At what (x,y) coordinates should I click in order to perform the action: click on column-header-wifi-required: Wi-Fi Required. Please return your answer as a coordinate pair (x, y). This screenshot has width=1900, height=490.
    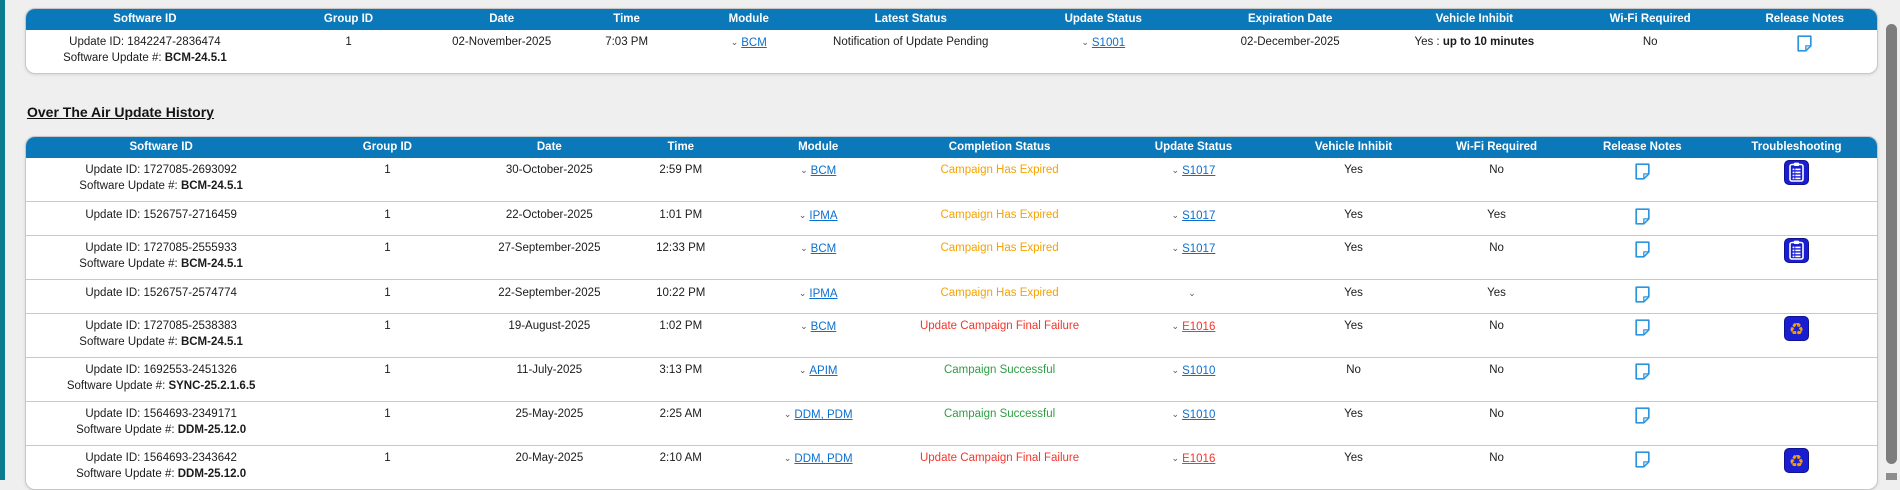
    Looking at the image, I should click on (1650, 19).